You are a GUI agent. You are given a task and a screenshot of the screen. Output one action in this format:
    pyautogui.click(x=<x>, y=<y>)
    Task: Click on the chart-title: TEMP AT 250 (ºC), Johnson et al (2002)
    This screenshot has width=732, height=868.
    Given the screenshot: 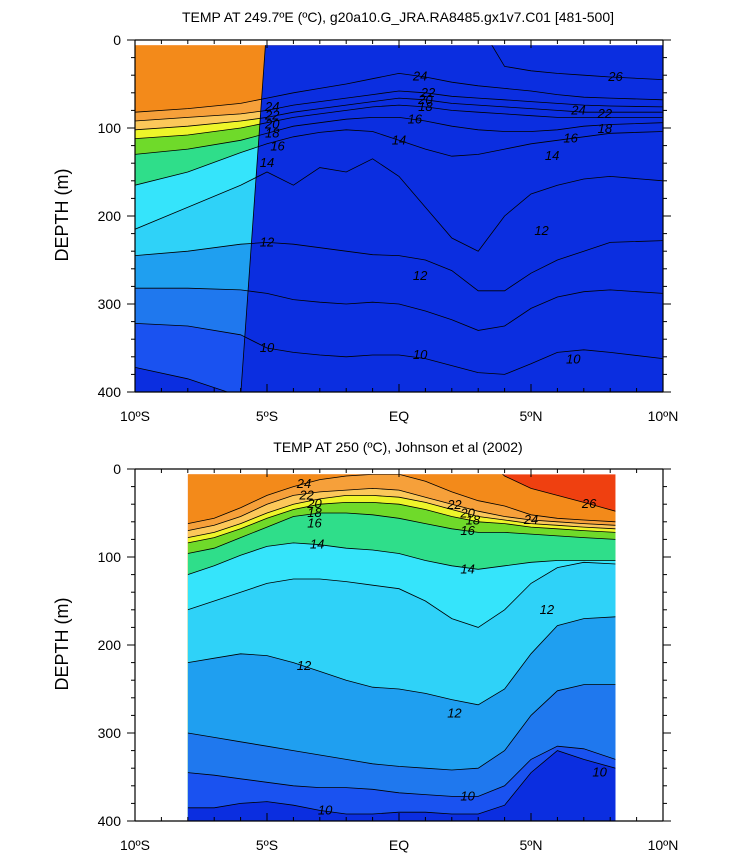 What is the action you would take?
    pyautogui.click(x=397, y=447)
    